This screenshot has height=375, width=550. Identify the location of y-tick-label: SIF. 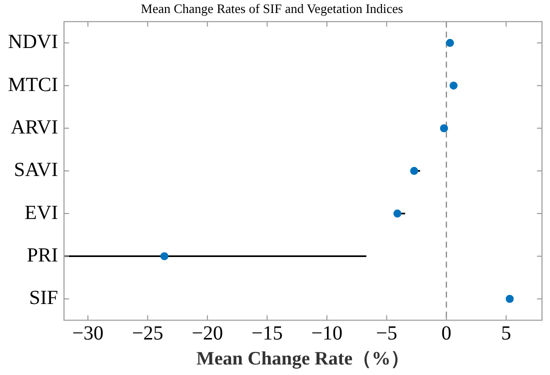
(43, 298).